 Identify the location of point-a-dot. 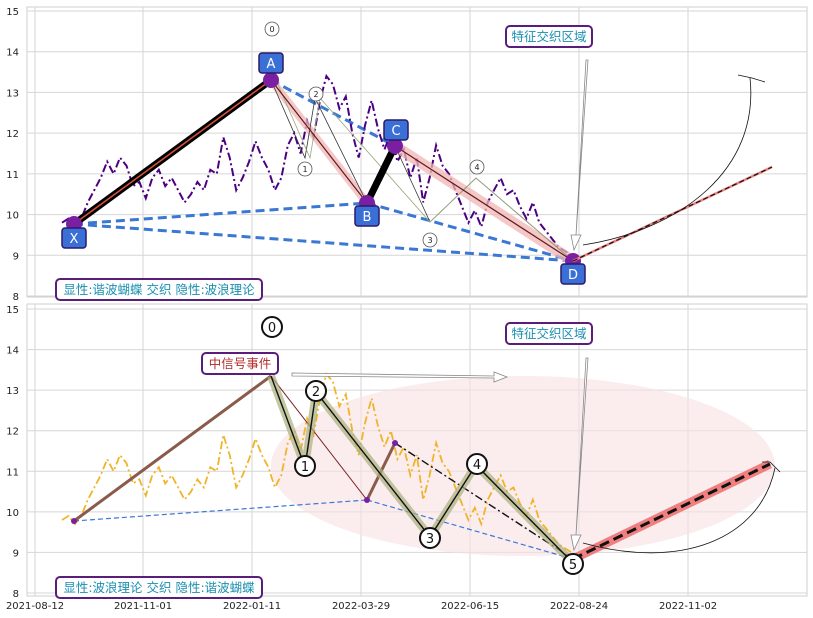
(271, 80).